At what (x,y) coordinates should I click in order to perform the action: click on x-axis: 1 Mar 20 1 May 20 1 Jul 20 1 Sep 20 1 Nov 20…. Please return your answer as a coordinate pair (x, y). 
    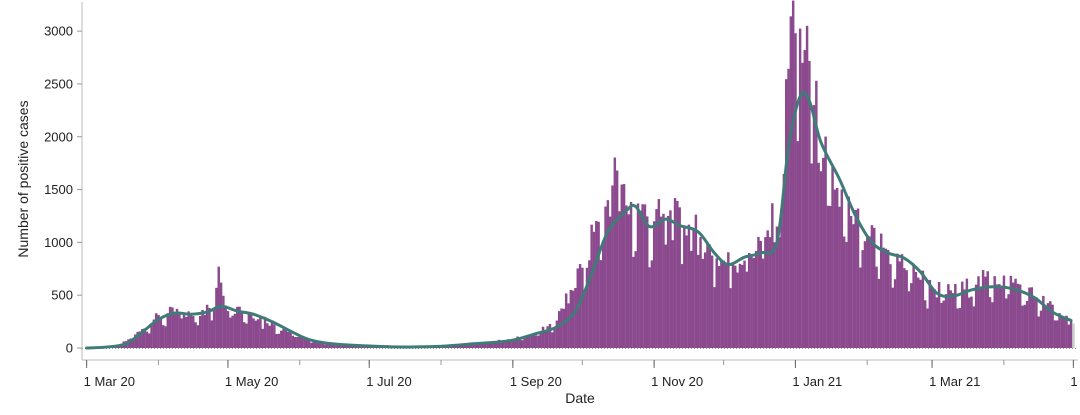
    Looking at the image, I should click on (581, 368).